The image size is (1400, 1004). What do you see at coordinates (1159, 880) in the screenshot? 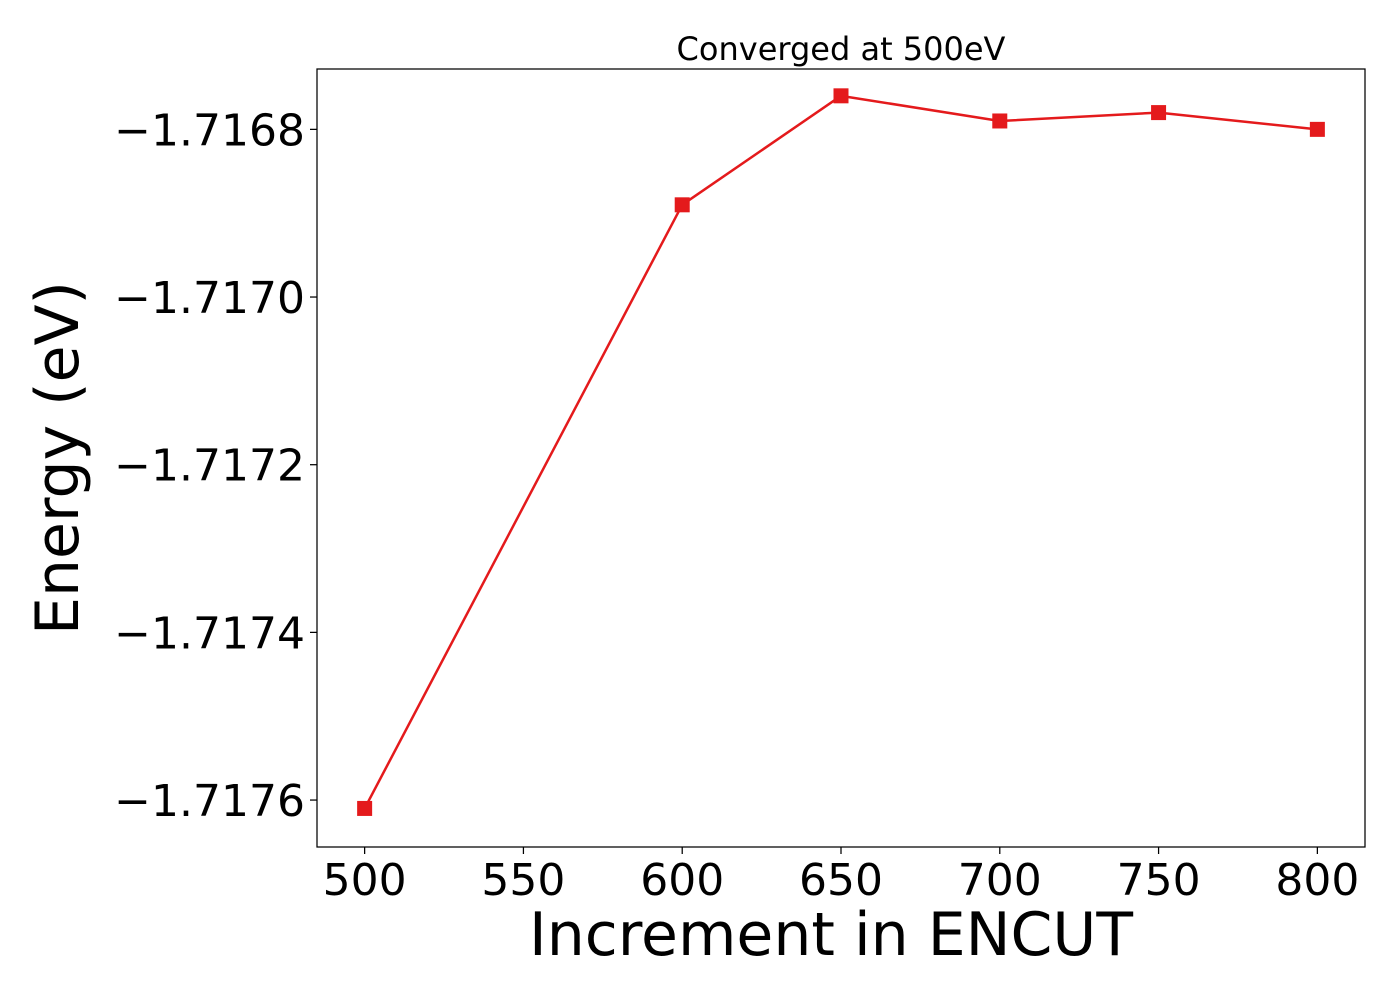
I see `x-tick-label: 750` at bounding box center [1159, 880].